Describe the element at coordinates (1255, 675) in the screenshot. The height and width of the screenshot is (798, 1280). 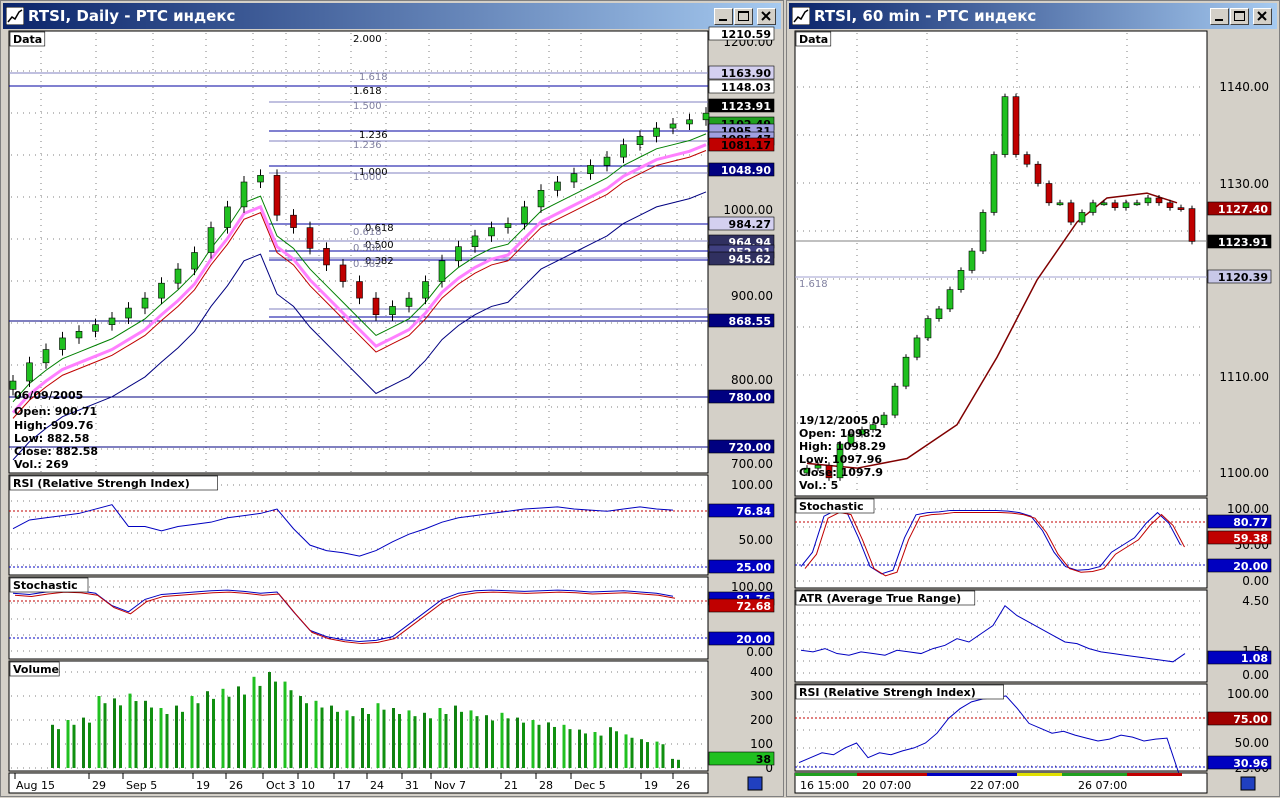
I see `atr-tick: 0.00` at that location.